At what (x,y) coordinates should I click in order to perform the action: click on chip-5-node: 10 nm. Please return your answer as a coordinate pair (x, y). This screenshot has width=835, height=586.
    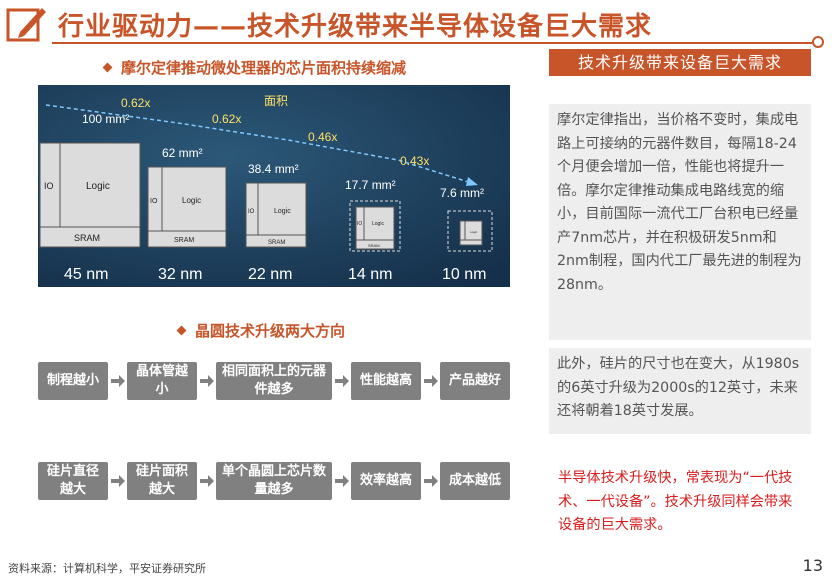
    Looking at the image, I should click on (464, 274).